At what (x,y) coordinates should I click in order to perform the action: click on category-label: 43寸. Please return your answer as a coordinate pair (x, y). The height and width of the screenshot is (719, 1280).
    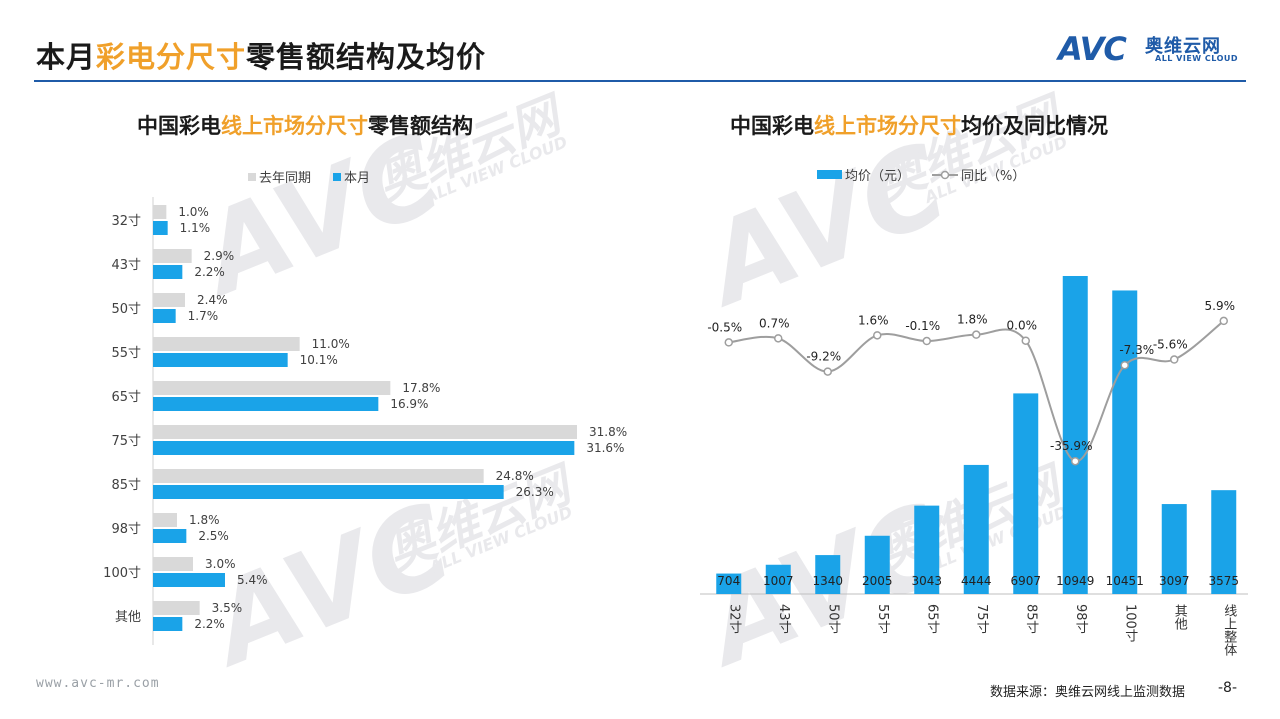
    Looking at the image, I should click on (126, 265).